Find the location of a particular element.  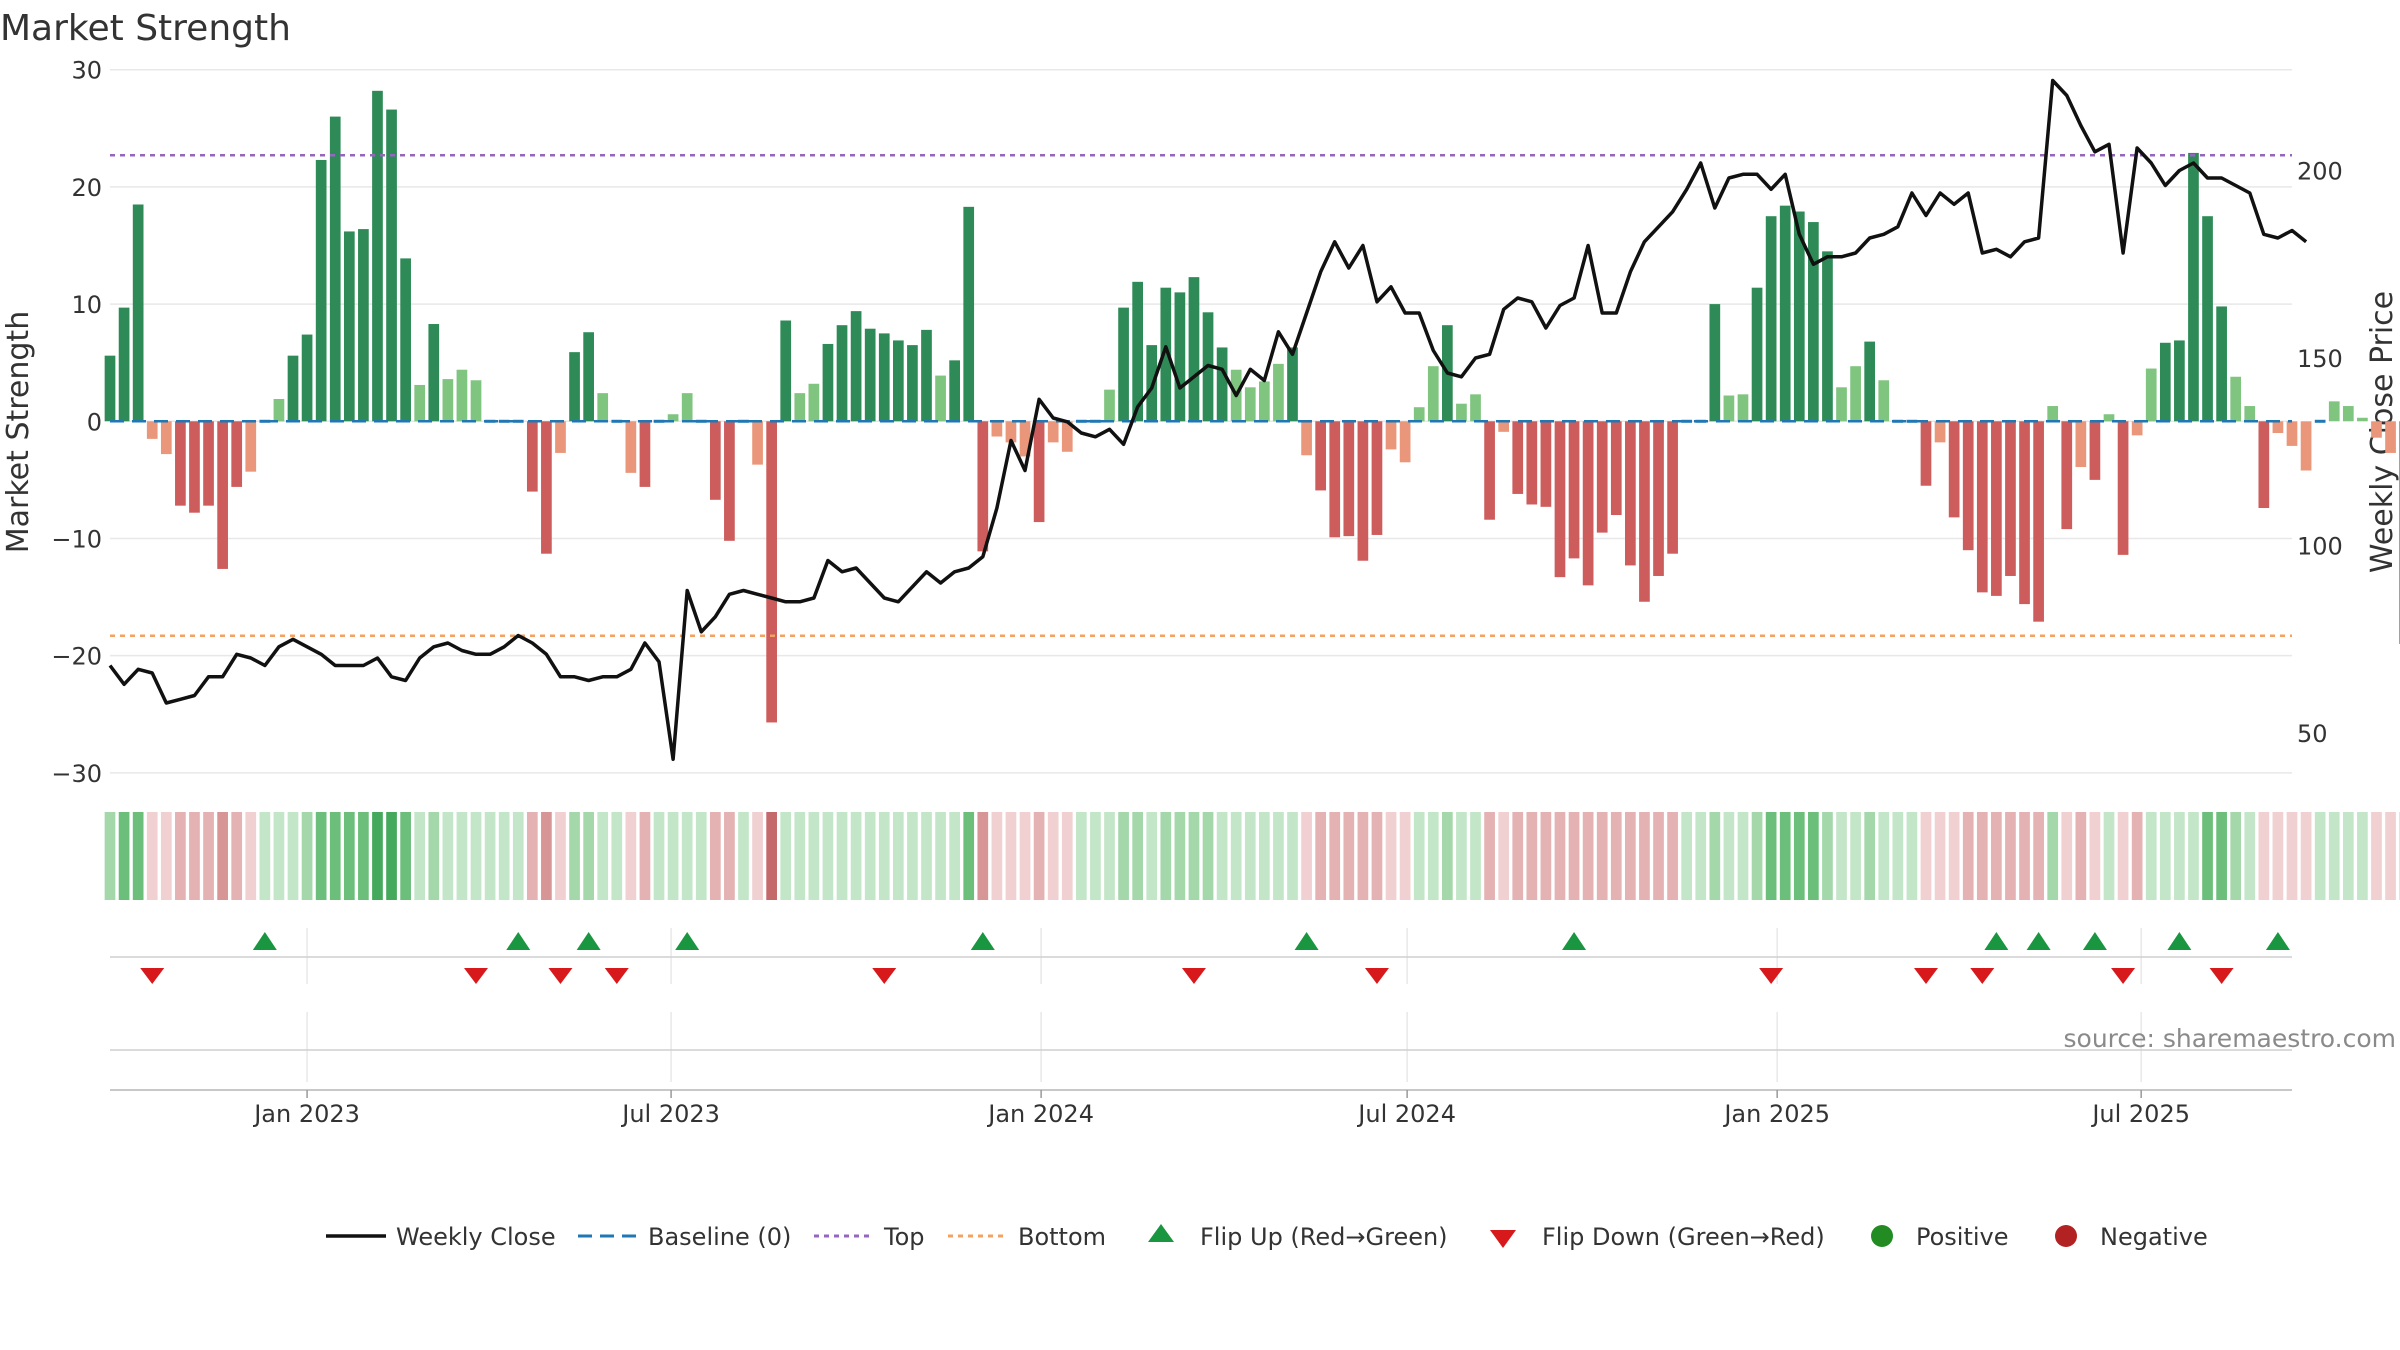

y-tick-label: 30 is located at coordinates (86, 71).